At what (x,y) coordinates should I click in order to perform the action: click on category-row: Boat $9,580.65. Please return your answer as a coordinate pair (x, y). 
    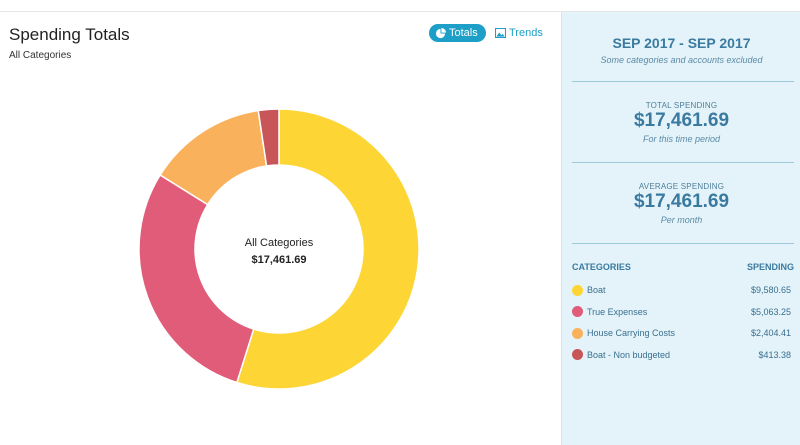
    Looking at the image, I should click on (681, 290).